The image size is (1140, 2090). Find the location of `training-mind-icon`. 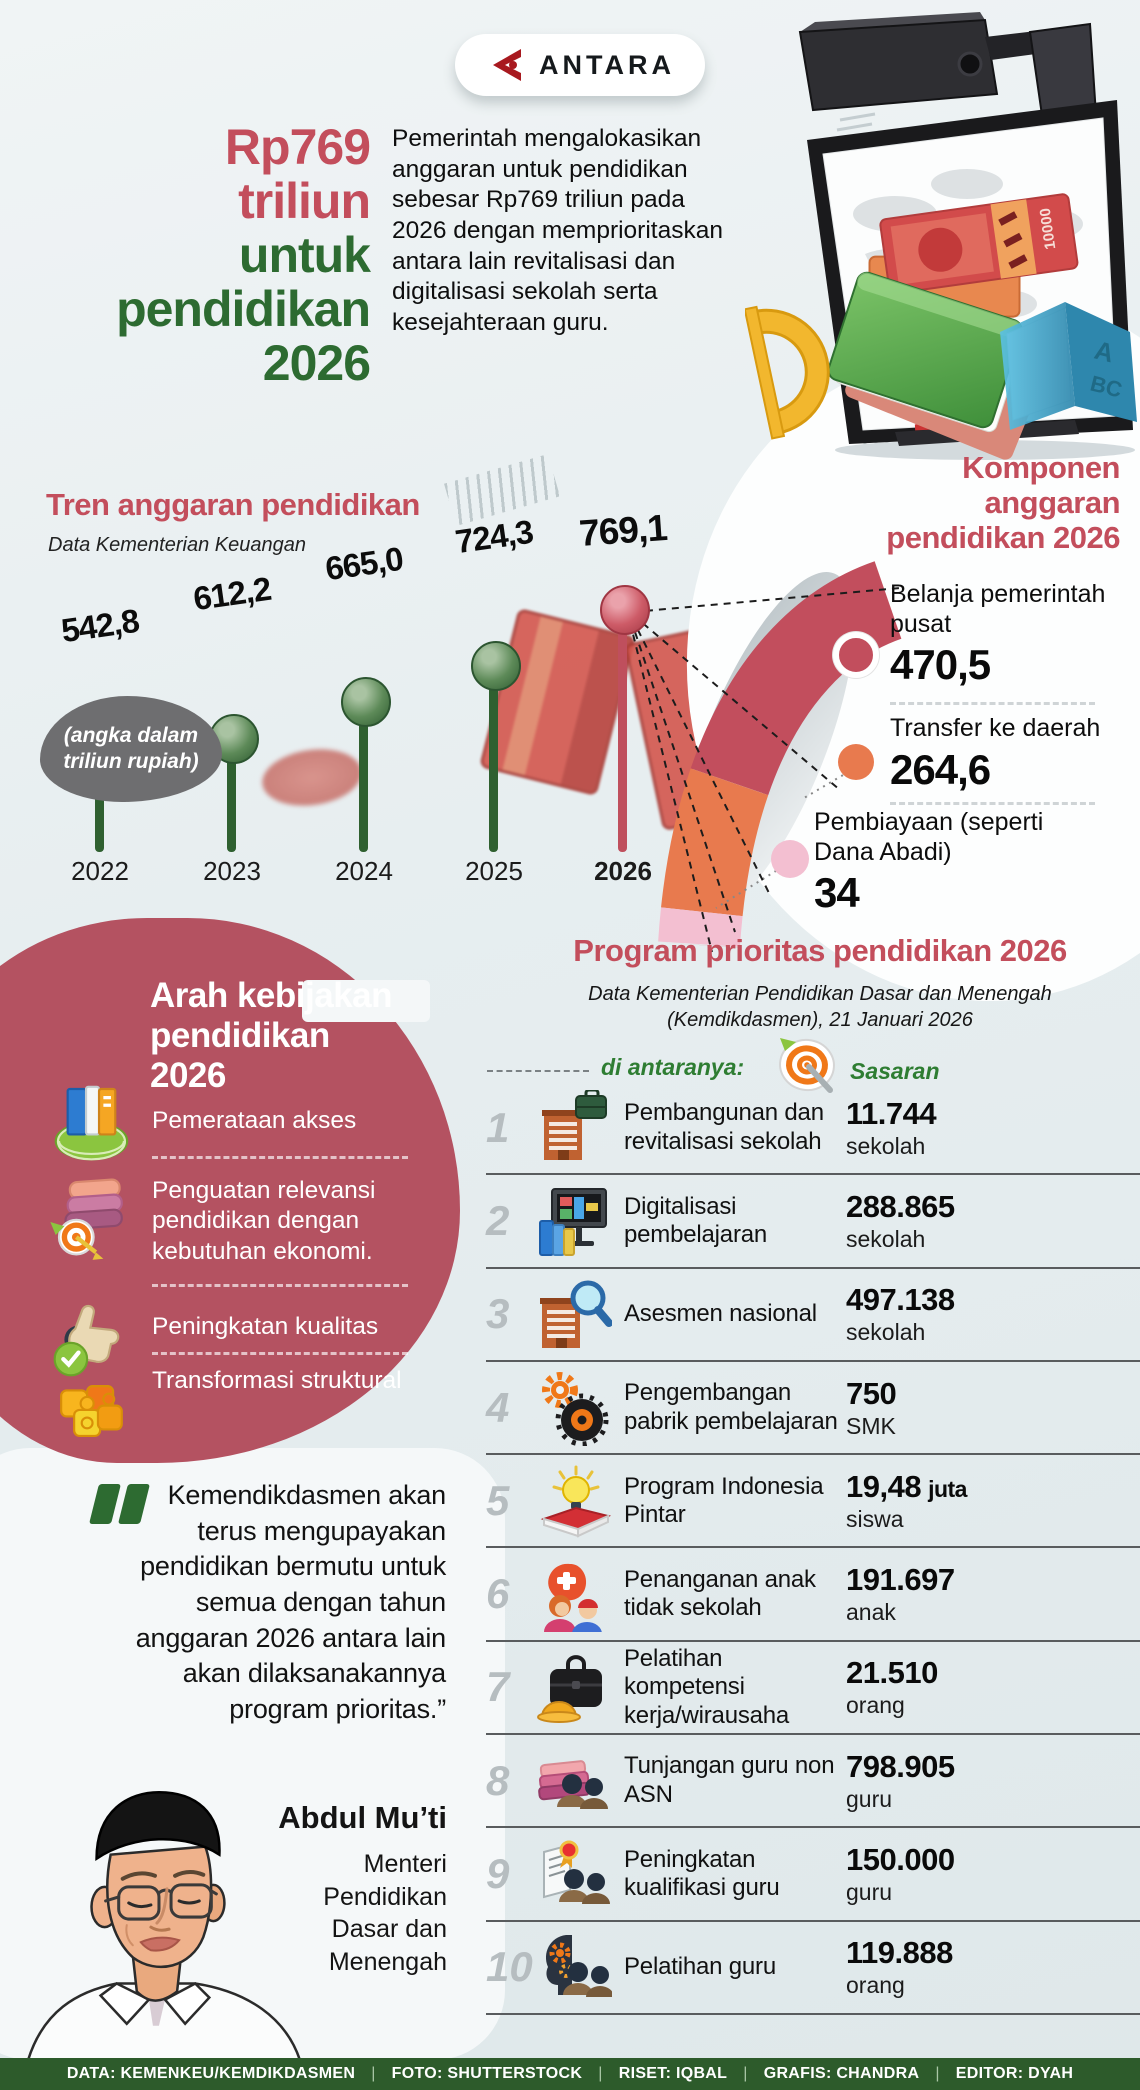

training-mind-icon is located at coordinates (579, 1966).